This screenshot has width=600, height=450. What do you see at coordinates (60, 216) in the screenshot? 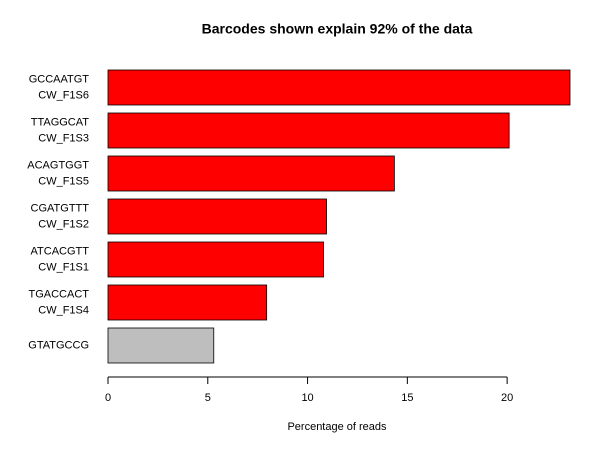
I see `y-tick-label: CGATGTTT CW_F1S2` at bounding box center [60, 216].